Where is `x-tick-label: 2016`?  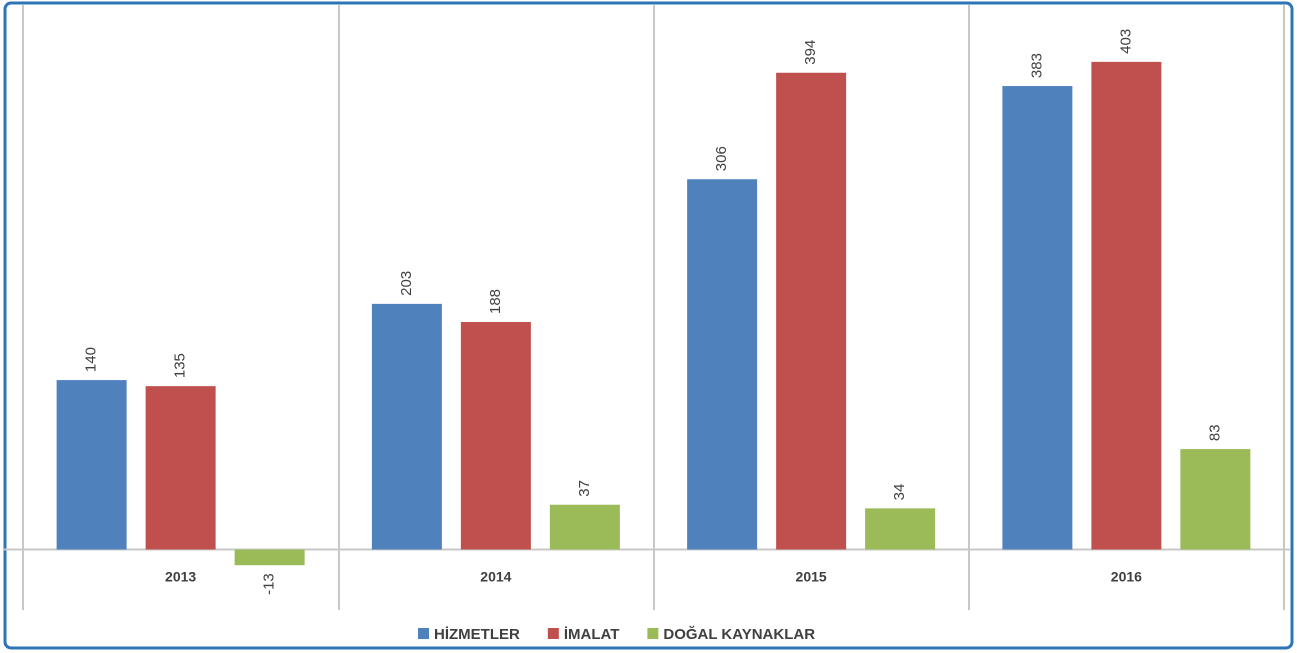 x-tick-label: 2016 is located at coordinates (1126, 577).